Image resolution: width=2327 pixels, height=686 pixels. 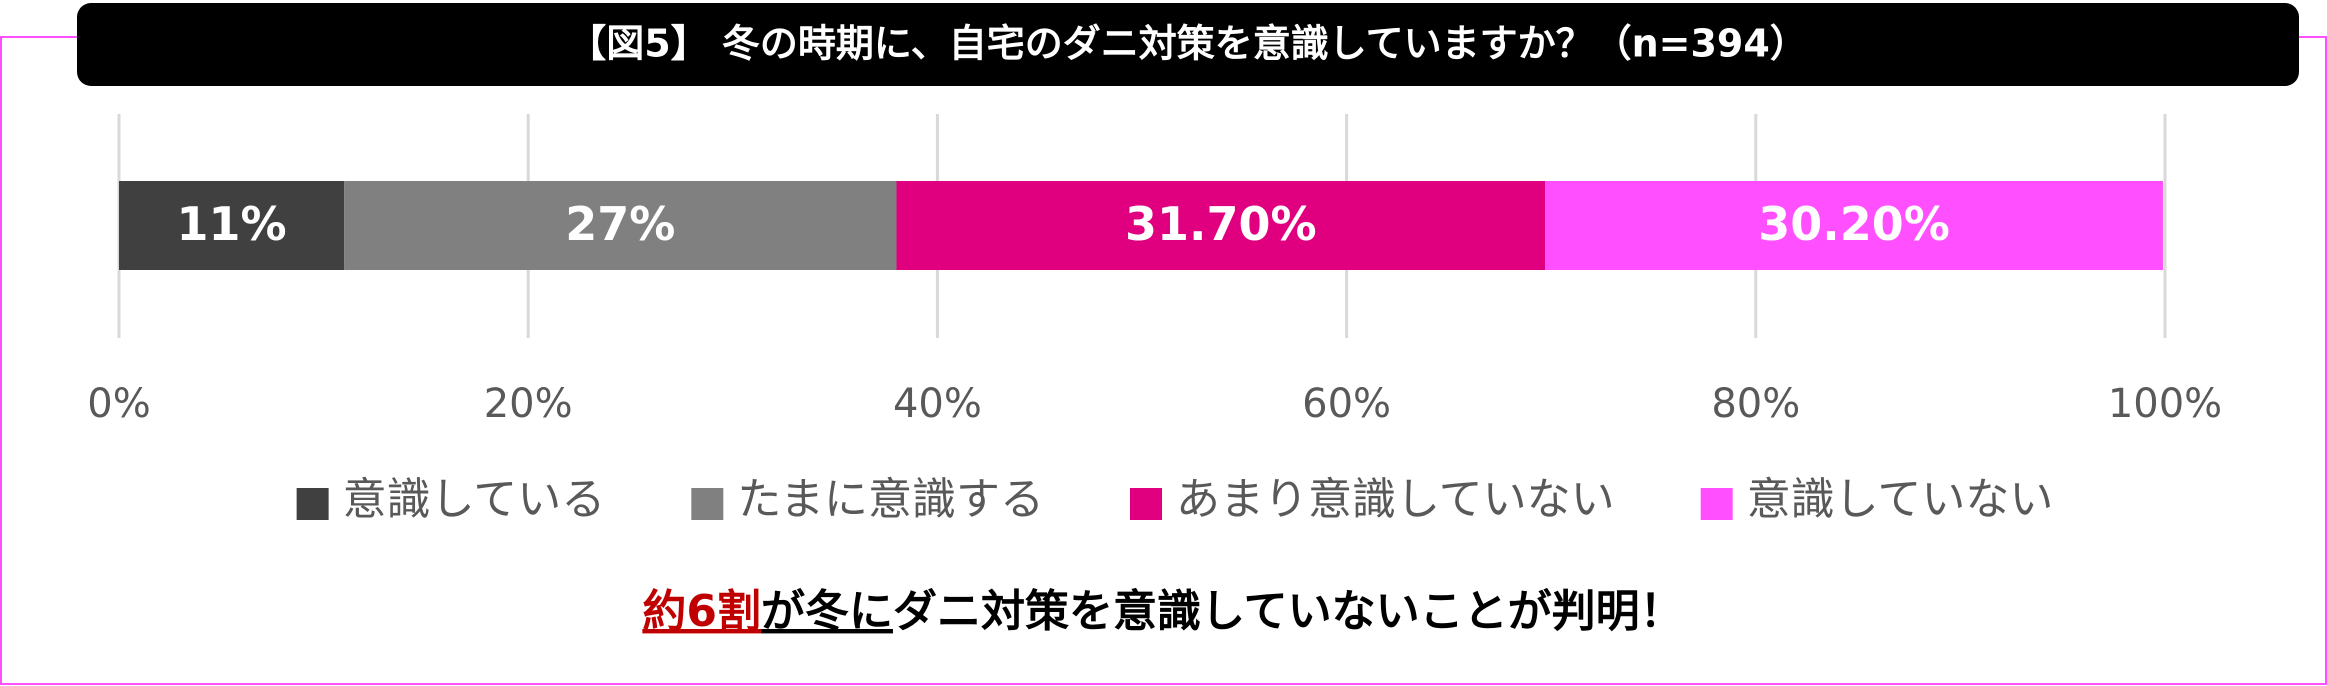 I want to click on annotation: 約6割が冬にダニ対策を意識していないことが判明！, so click(x=1162, y=611).